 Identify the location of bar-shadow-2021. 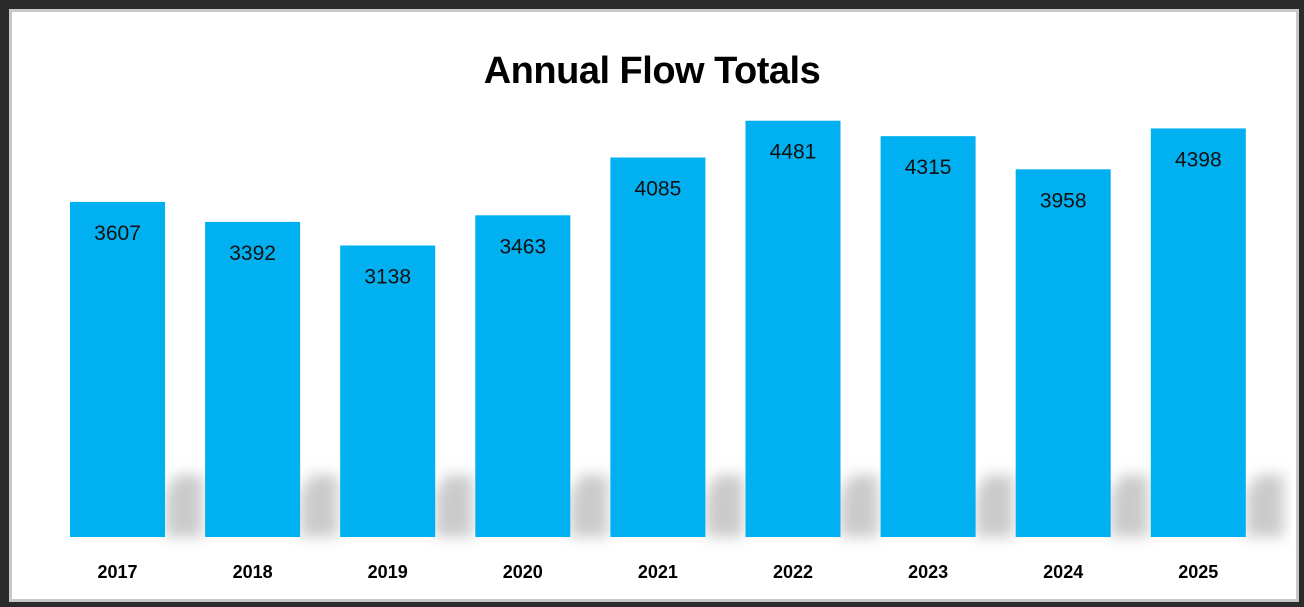
(724, 506).